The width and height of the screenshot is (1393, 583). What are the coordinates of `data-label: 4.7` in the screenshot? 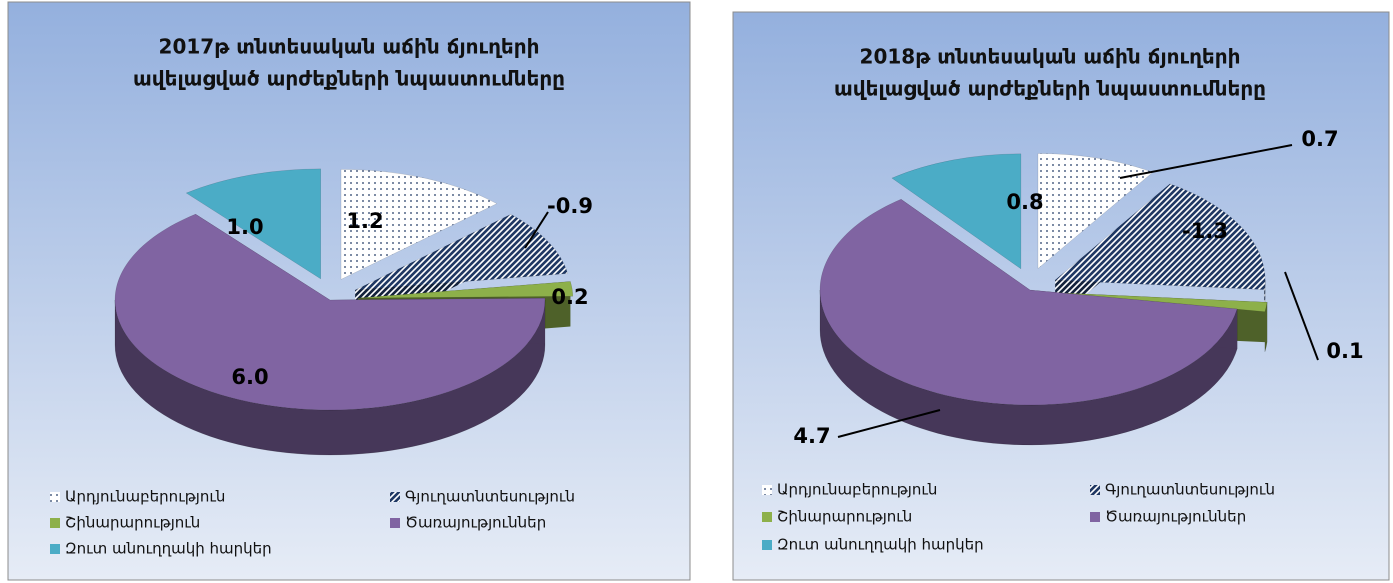 It's located at (811, 436).